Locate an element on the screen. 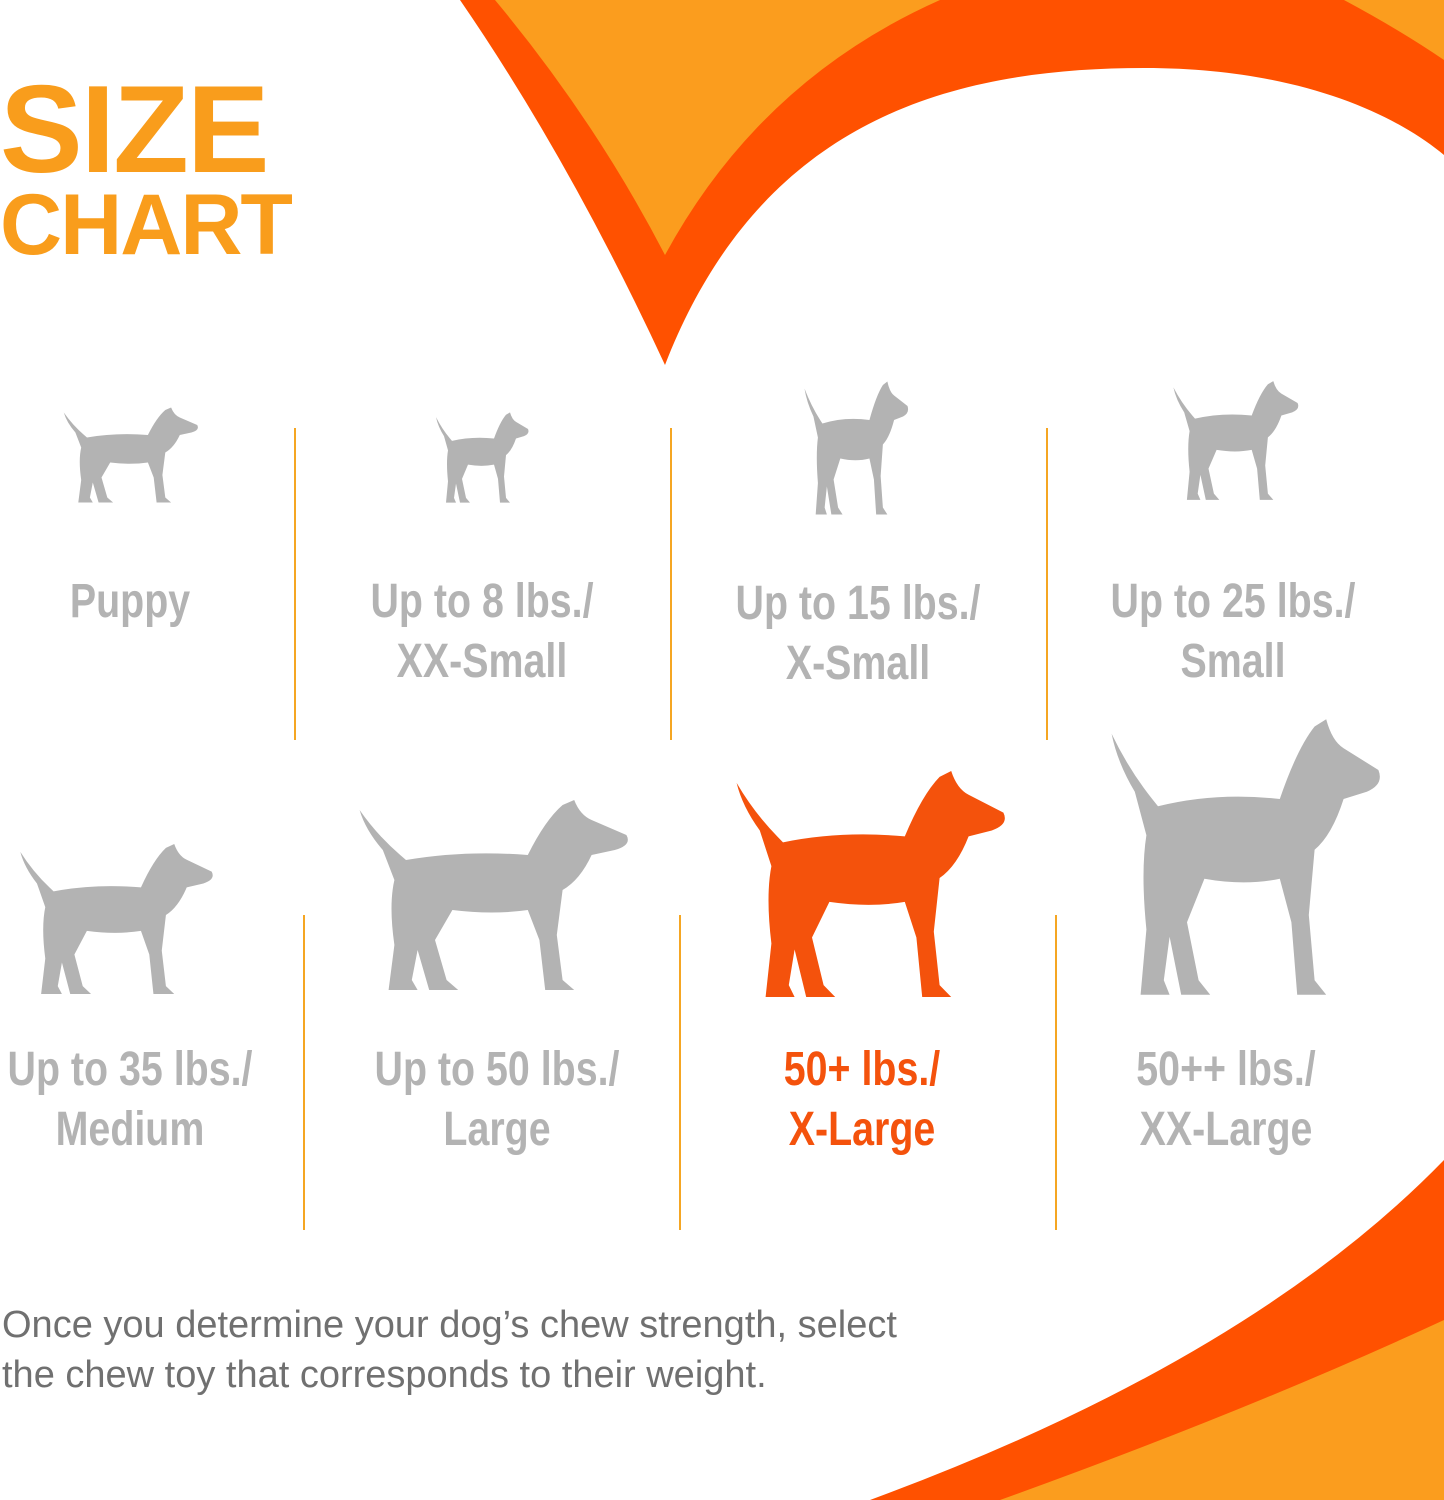 This screenshot has width=1444, height=1500. size-label: Up to 15 lbs./ X-Small is located at coordinates (858, 634).